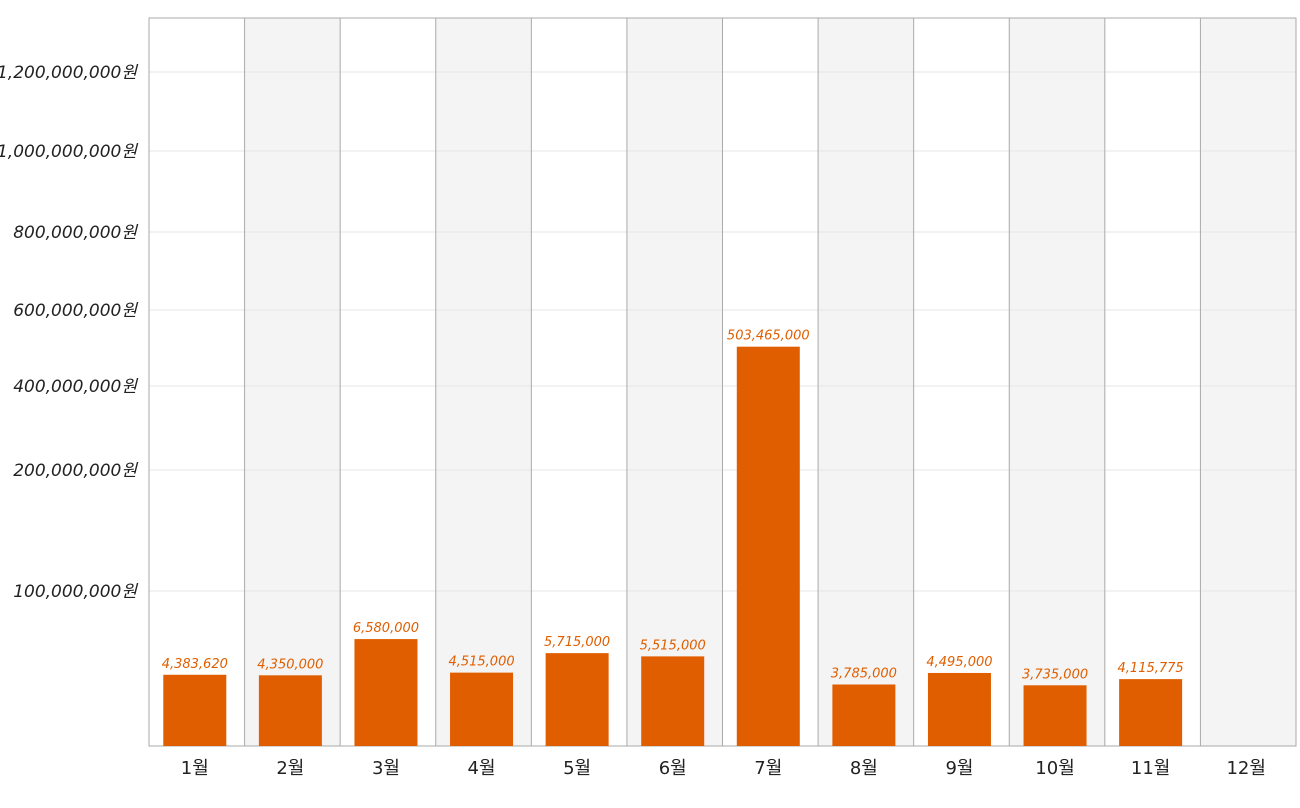  I want to click on data-label-5: 5,715,000, so click(577, 642).